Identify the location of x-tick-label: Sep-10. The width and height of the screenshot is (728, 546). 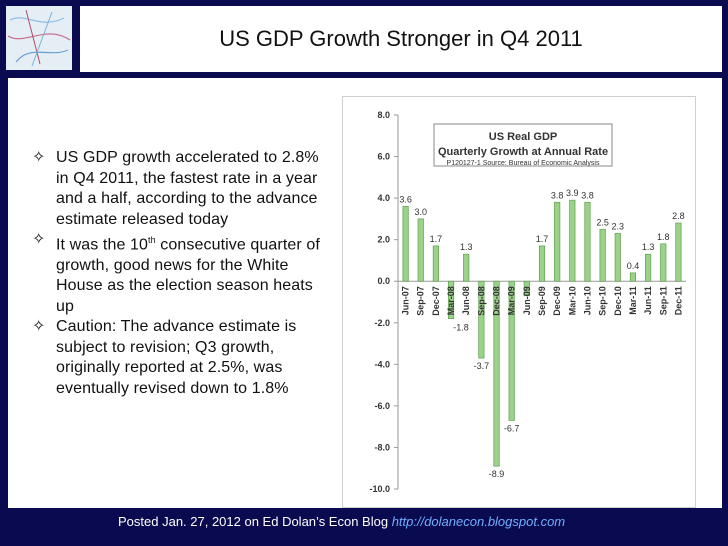
(603, 301).